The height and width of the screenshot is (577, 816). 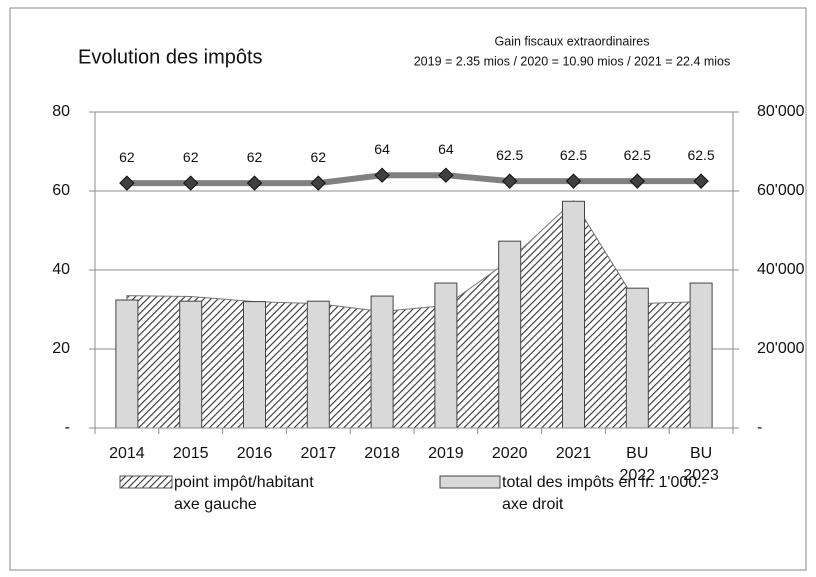 I want to click on chart-title: Evolution des impôts, so click(x=170, y=57).